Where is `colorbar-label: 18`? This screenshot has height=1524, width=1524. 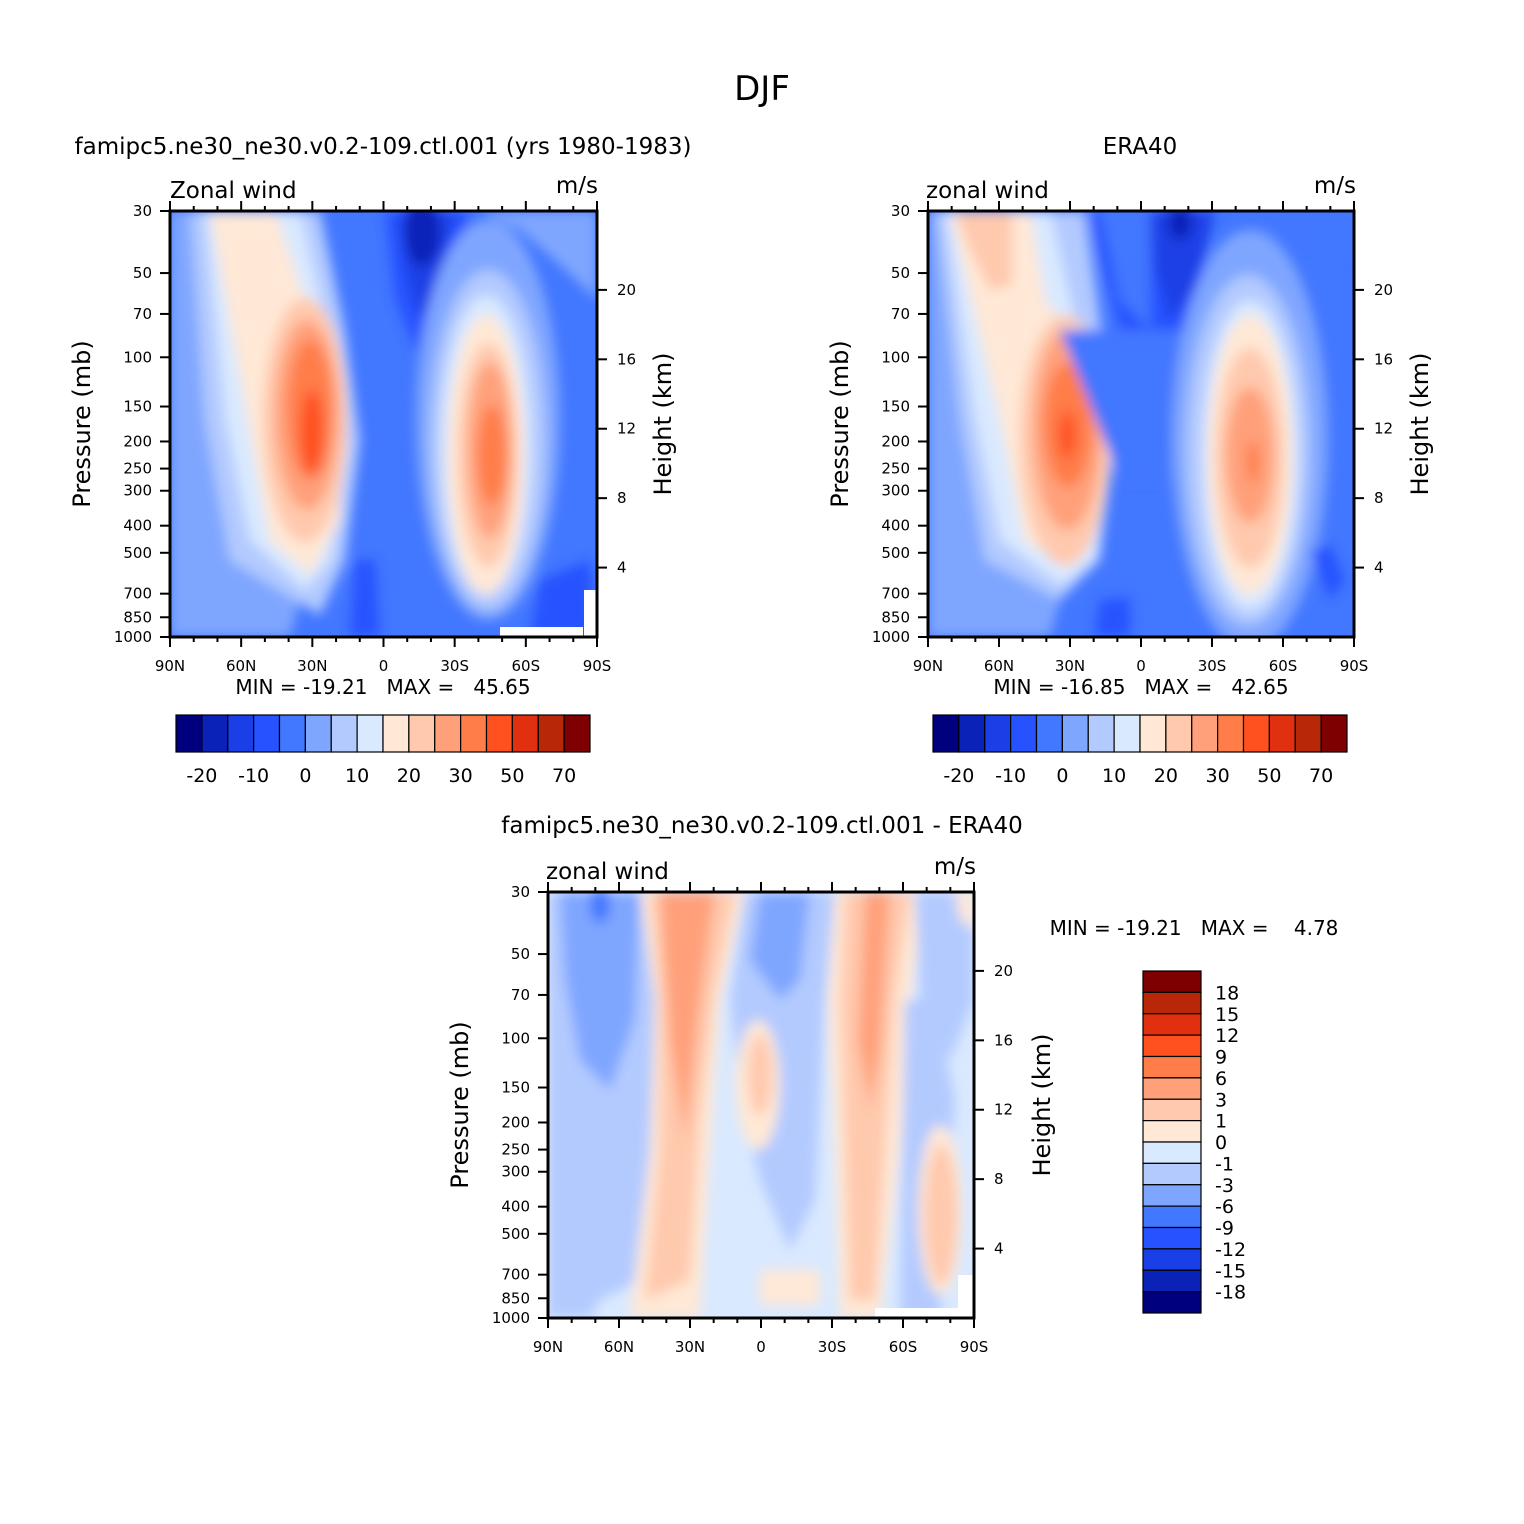 colorbar-label: 18 is located at coordinates (1227, 993).